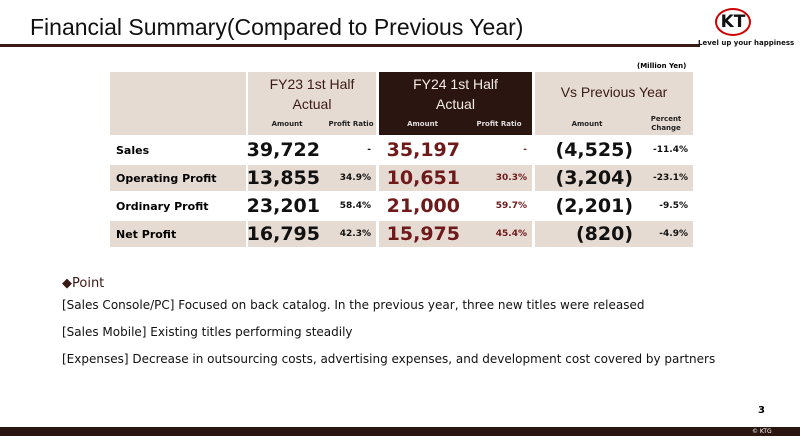  Describe the element at coordinates (614, 92) in the screenshot. I see `group-label: Vs Previous Year` at that location.